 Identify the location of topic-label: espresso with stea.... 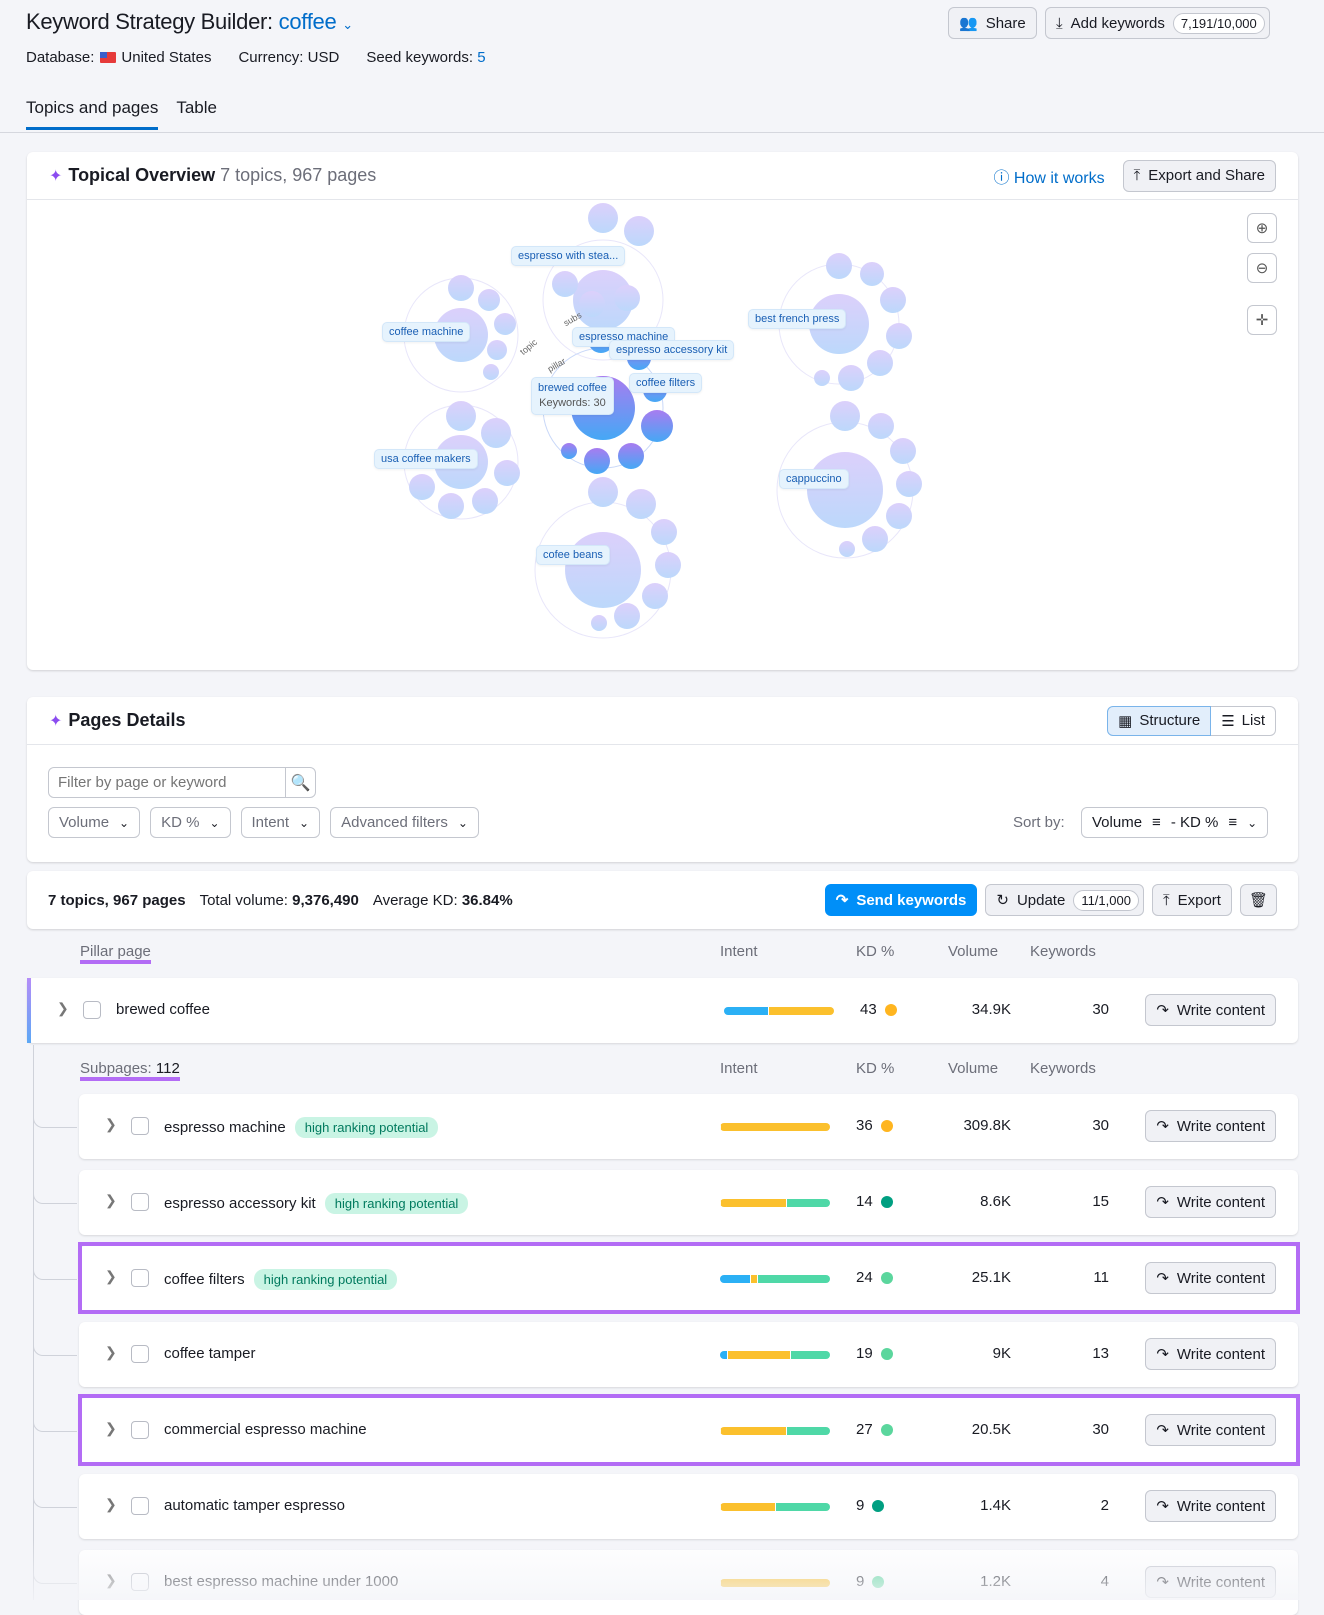
(568, 256).